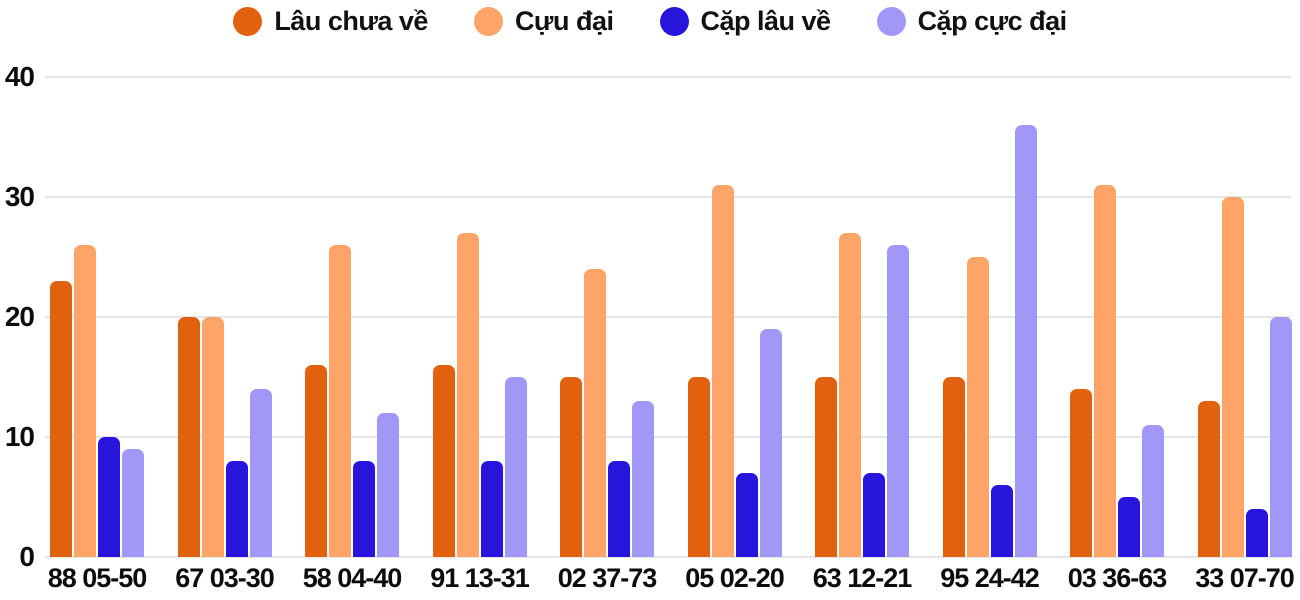  What do you see at coordinates (340, 401) in the screenshot?
I see `bar-Cựu đại-58 04-40` at bounding box center [340, 401].